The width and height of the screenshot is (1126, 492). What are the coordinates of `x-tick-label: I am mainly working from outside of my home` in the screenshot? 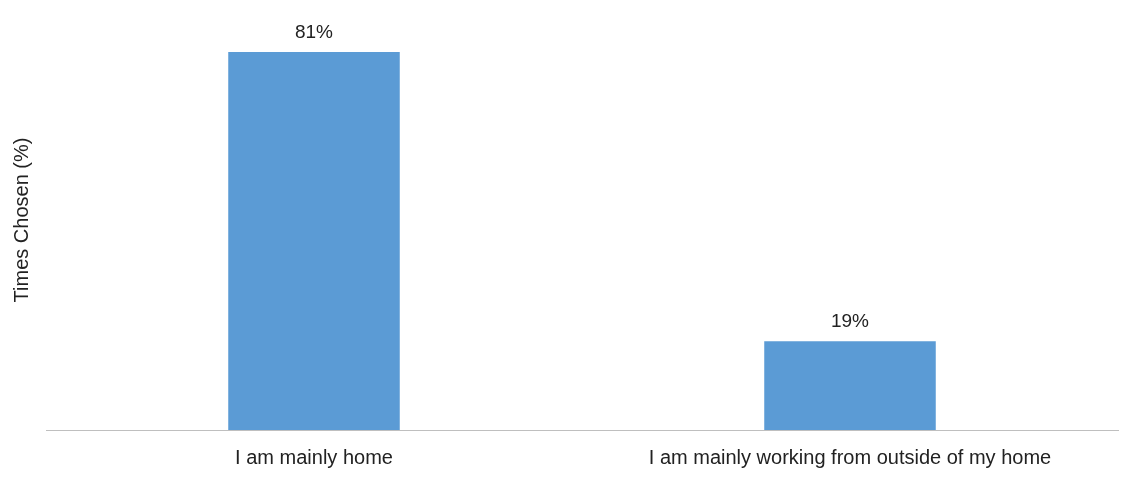 It's located at (850, 456).